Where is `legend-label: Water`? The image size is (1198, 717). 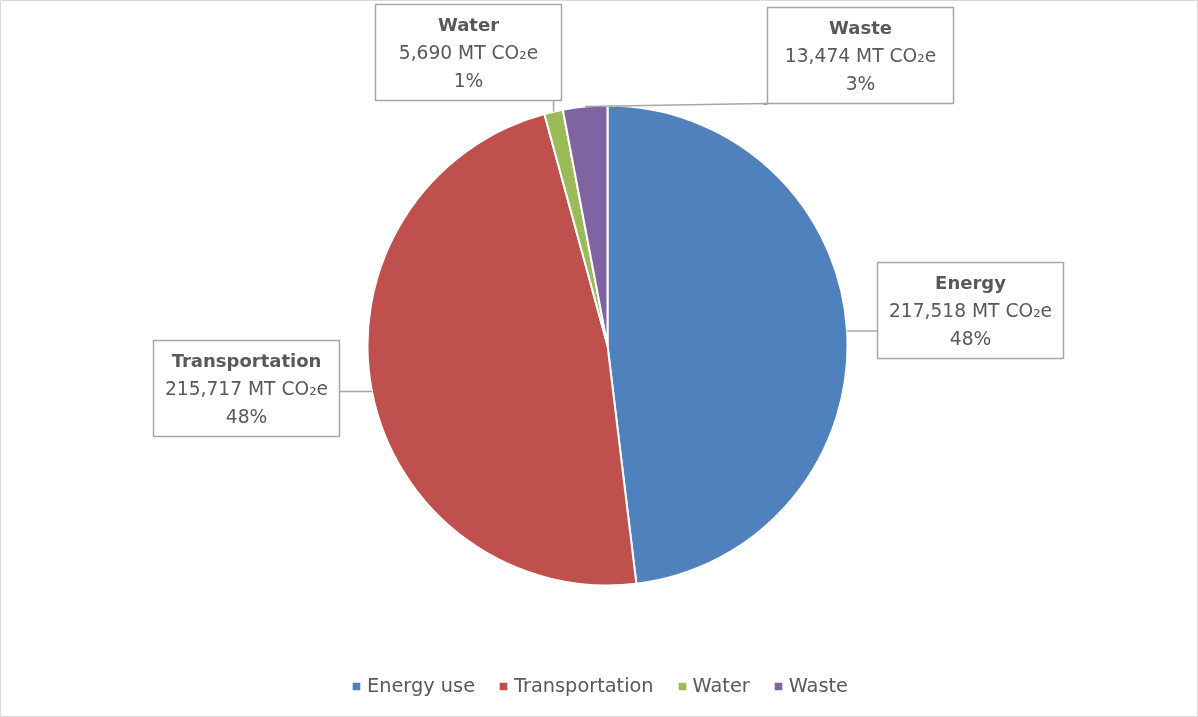
legend-label: Water is located at coordinates (721, 685).